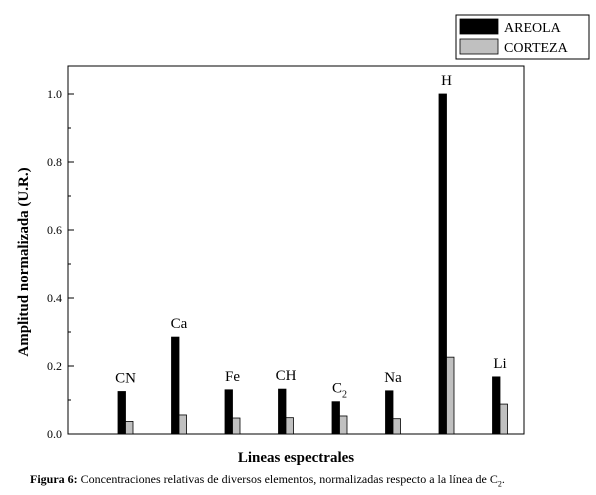 The width and height of the screenshot is (596, 495). What do you see at coordinates (536, 48) in the screenshot?
I see `legend-label-corteza: CORTEZA` at bounding box center [536, 48].